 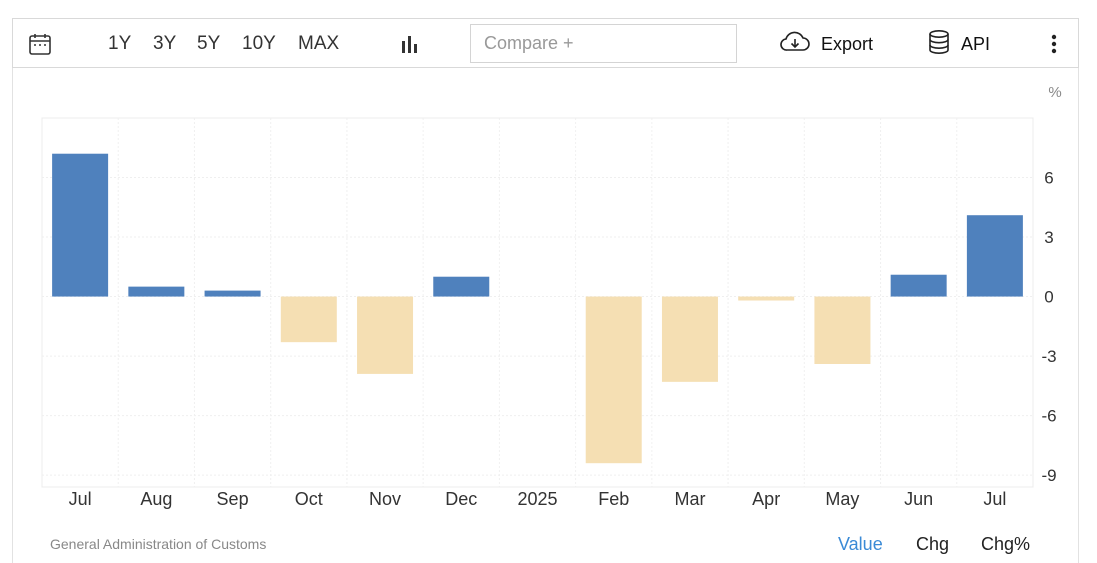 What do you see at coordinates (156, 291) in the screenshot?
I see `bar-aug` at bounding box center [156, 291].